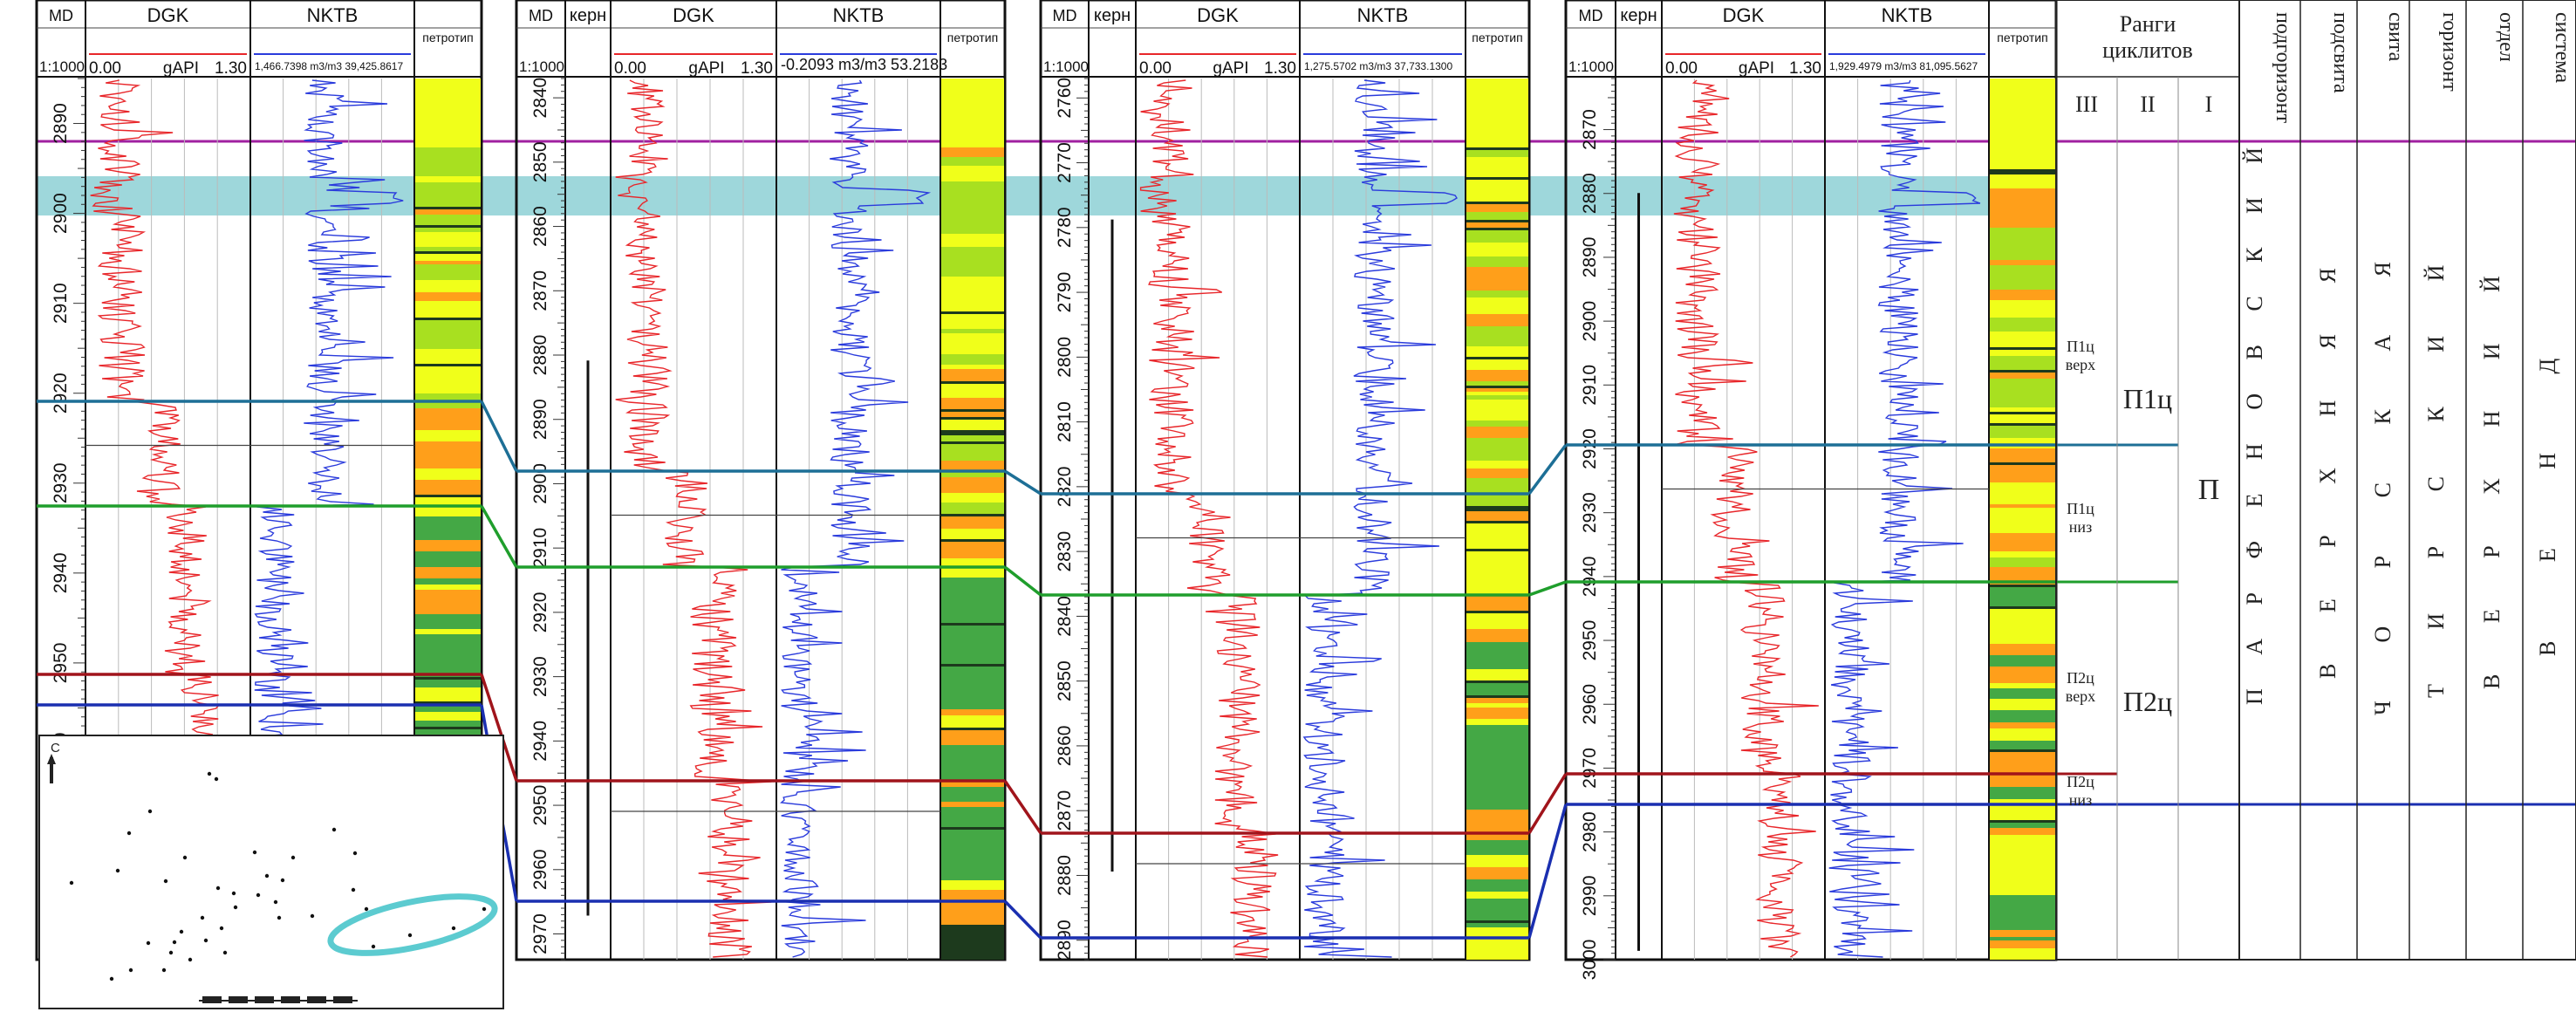 This screenshot has height=1012, width=2576. I want to click on depth-tick-label: 2890, so click(1065, 940).